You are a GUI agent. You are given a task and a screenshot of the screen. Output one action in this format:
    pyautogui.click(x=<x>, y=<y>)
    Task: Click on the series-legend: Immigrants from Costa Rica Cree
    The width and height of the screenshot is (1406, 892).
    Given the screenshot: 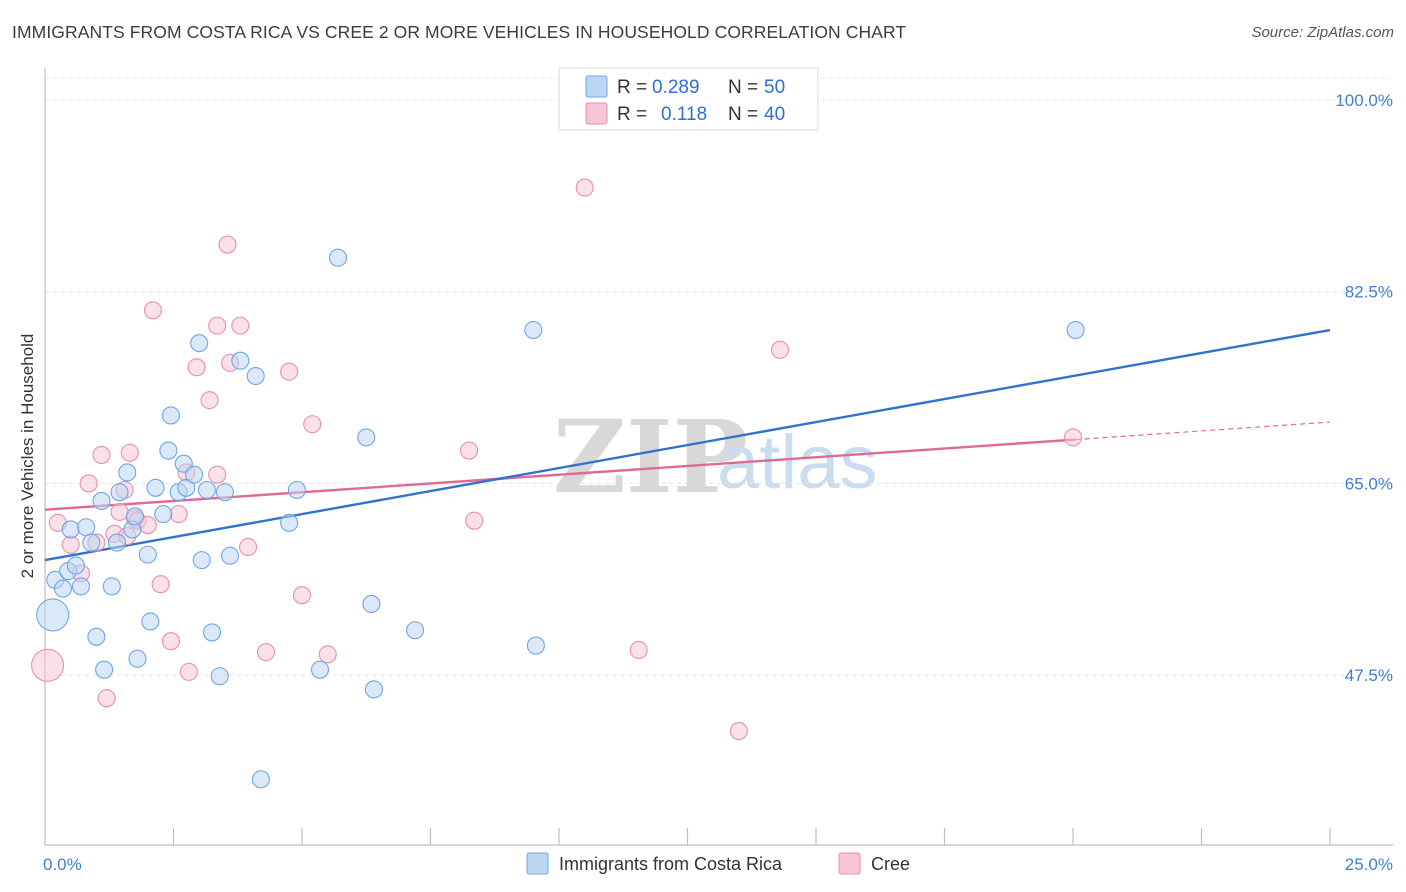 What is the action you would take?
    pyautogui.click(x=718, y=863)
    